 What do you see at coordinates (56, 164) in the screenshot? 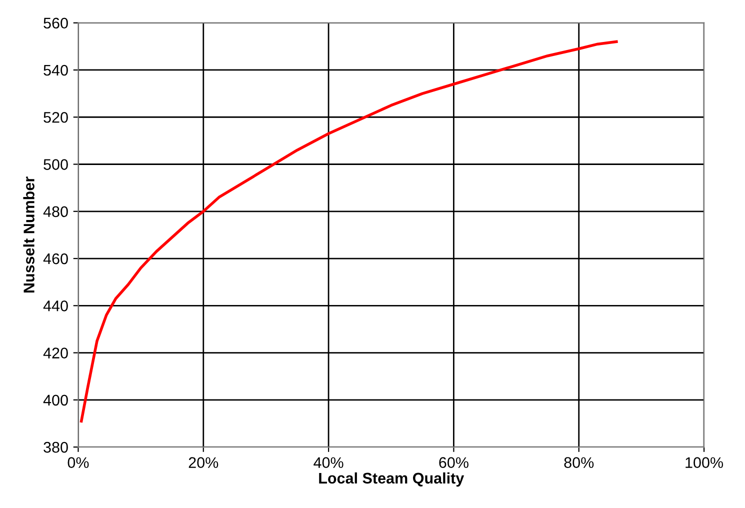
I see `y-tick-label: 500` at bounding box center [56, 164].